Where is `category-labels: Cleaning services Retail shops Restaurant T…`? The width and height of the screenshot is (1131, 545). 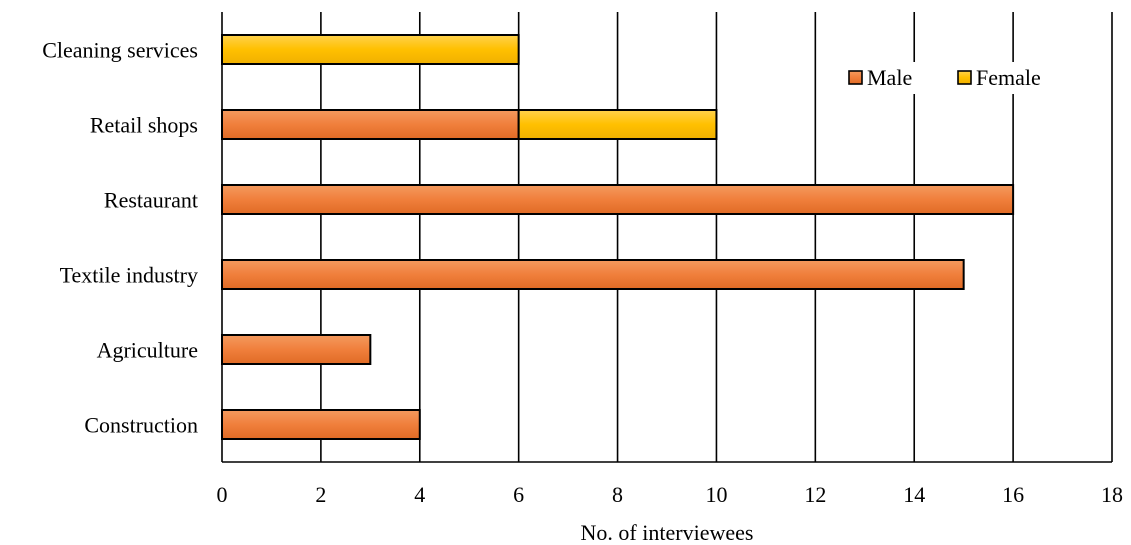
category-labels: Cleaning services Retail shops Restaurant T… is located at coordinates (120, 238).